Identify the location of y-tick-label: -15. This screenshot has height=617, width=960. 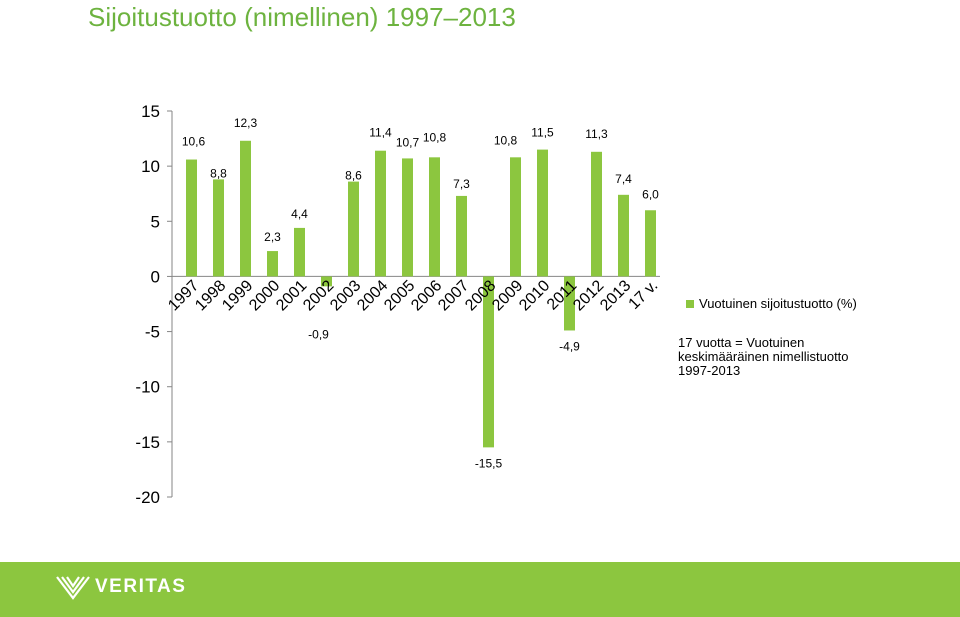
(147, 442).